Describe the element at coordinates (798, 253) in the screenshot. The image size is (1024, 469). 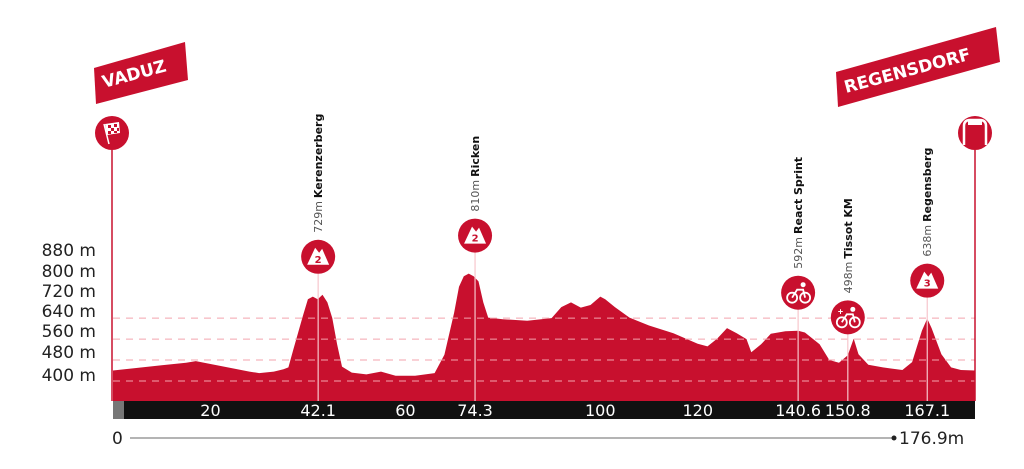
I see `marker-altitude: 592m` at that location.